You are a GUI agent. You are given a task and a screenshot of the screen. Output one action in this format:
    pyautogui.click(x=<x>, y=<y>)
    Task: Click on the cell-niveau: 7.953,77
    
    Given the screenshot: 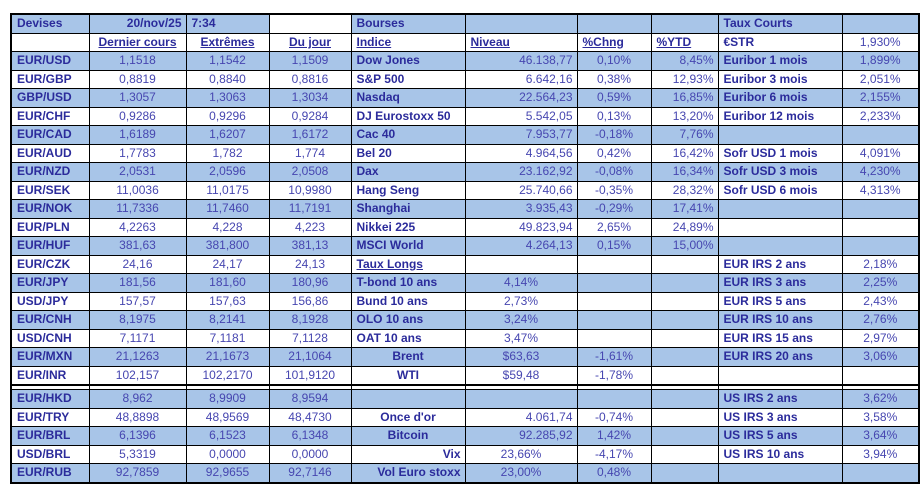 What is the action you would take?
    pyautogui.click(x=521, y=135)
    